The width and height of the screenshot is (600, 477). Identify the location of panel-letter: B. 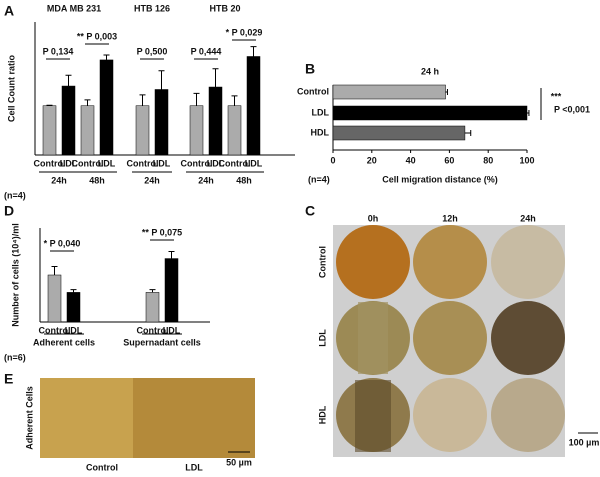
(310, 69).